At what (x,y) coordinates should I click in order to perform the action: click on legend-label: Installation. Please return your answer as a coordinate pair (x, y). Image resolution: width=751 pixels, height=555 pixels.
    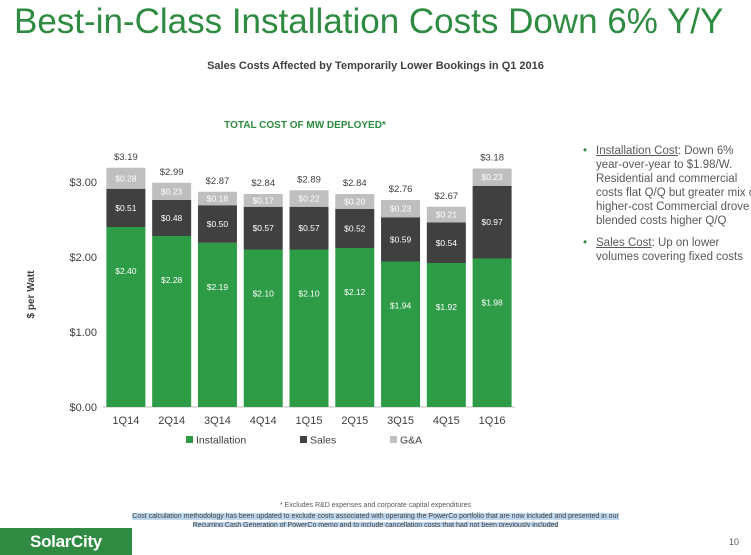
    Looking at the image, I should click on (221, 441).